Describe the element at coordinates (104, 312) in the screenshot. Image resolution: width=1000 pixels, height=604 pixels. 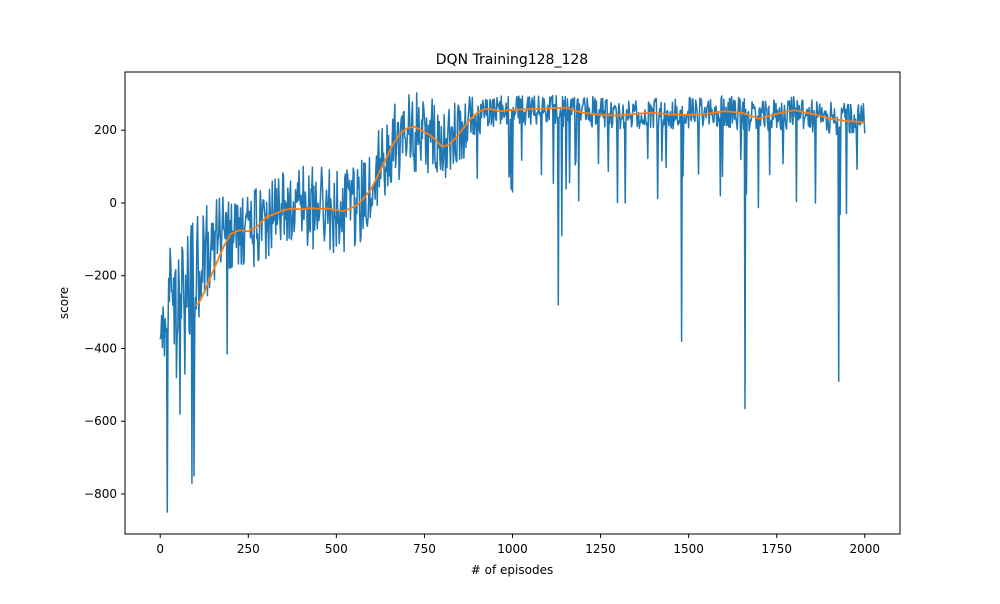
I see `y-axis-ticks: −800 −600 −400 −200 0 200` at that location.